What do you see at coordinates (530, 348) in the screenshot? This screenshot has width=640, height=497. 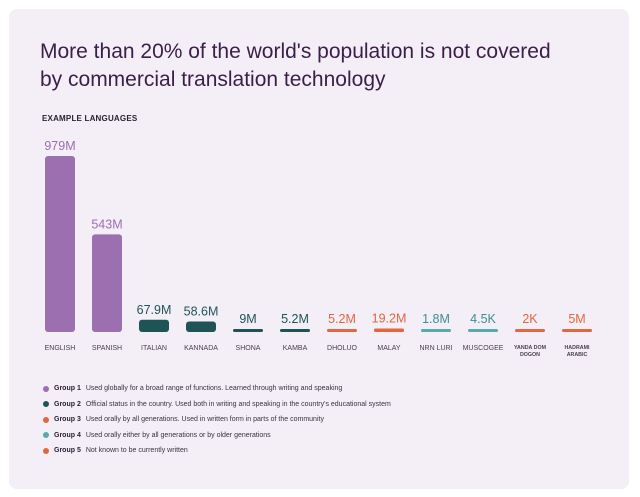 I see `category-label: YANDA DOM` at bounding box center [530, 348].